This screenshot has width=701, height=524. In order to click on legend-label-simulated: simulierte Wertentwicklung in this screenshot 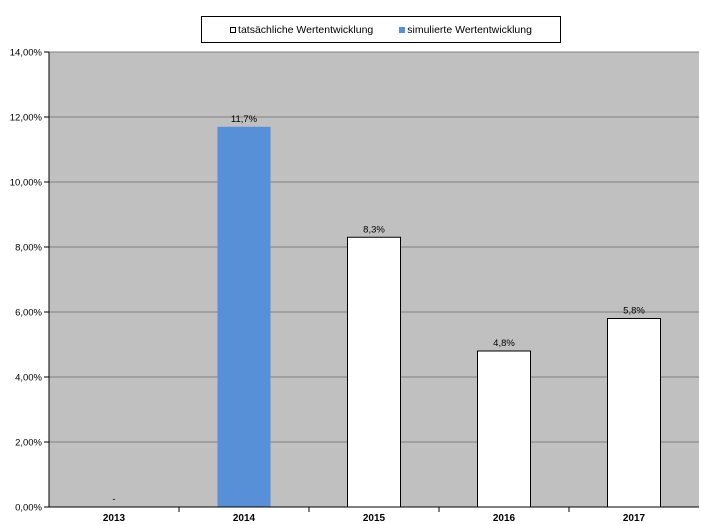, I will do `click(469, 29)`.